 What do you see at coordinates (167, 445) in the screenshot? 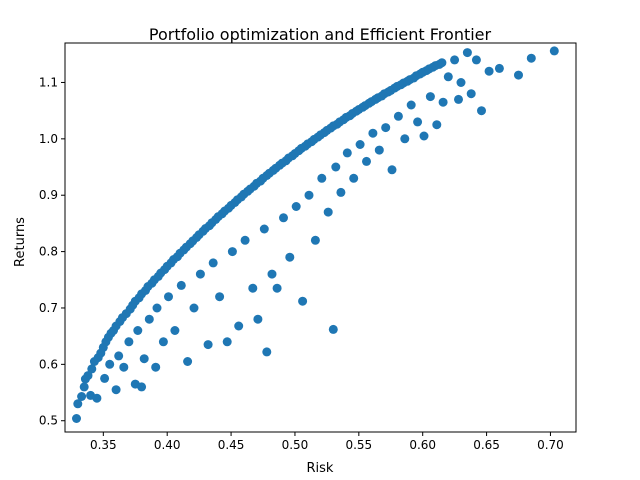
I see `x-tick-label: 0.40` at bounding box center [167, 445].